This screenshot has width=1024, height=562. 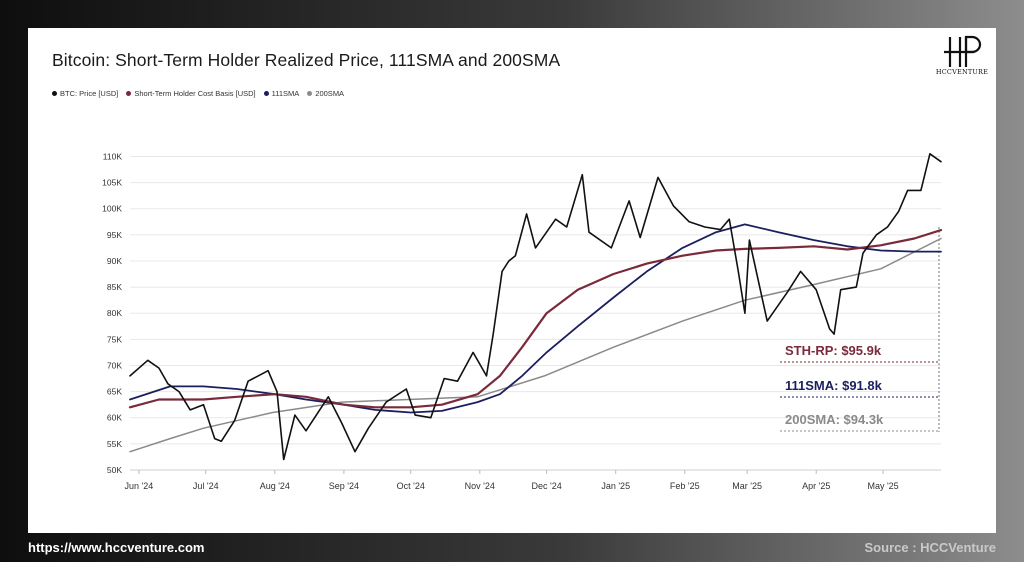 I want to click on x-tick-label: Oct '24, so click(x=411, y=486).